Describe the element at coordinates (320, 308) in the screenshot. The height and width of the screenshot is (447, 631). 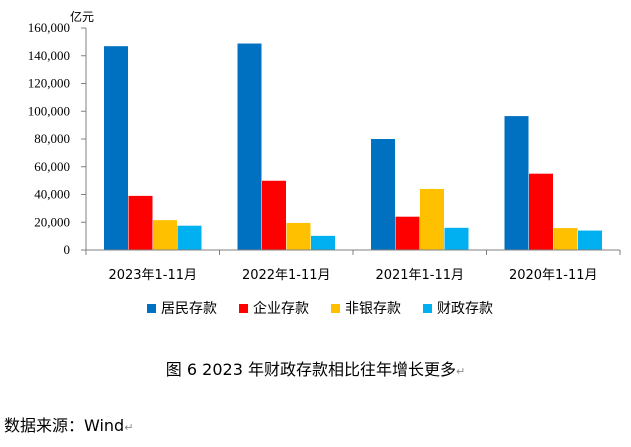
I see `legend: 居民存款 企业存款 非银存款 财政存款` at that location.